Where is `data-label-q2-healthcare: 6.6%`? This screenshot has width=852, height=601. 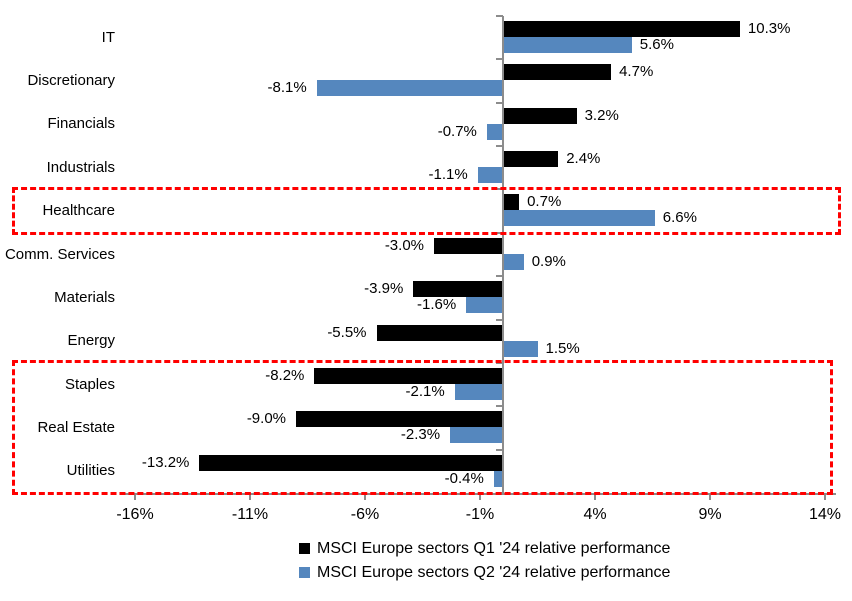 data-label-q2-healthcare: 6.6% is located at coordinates (679, 218).